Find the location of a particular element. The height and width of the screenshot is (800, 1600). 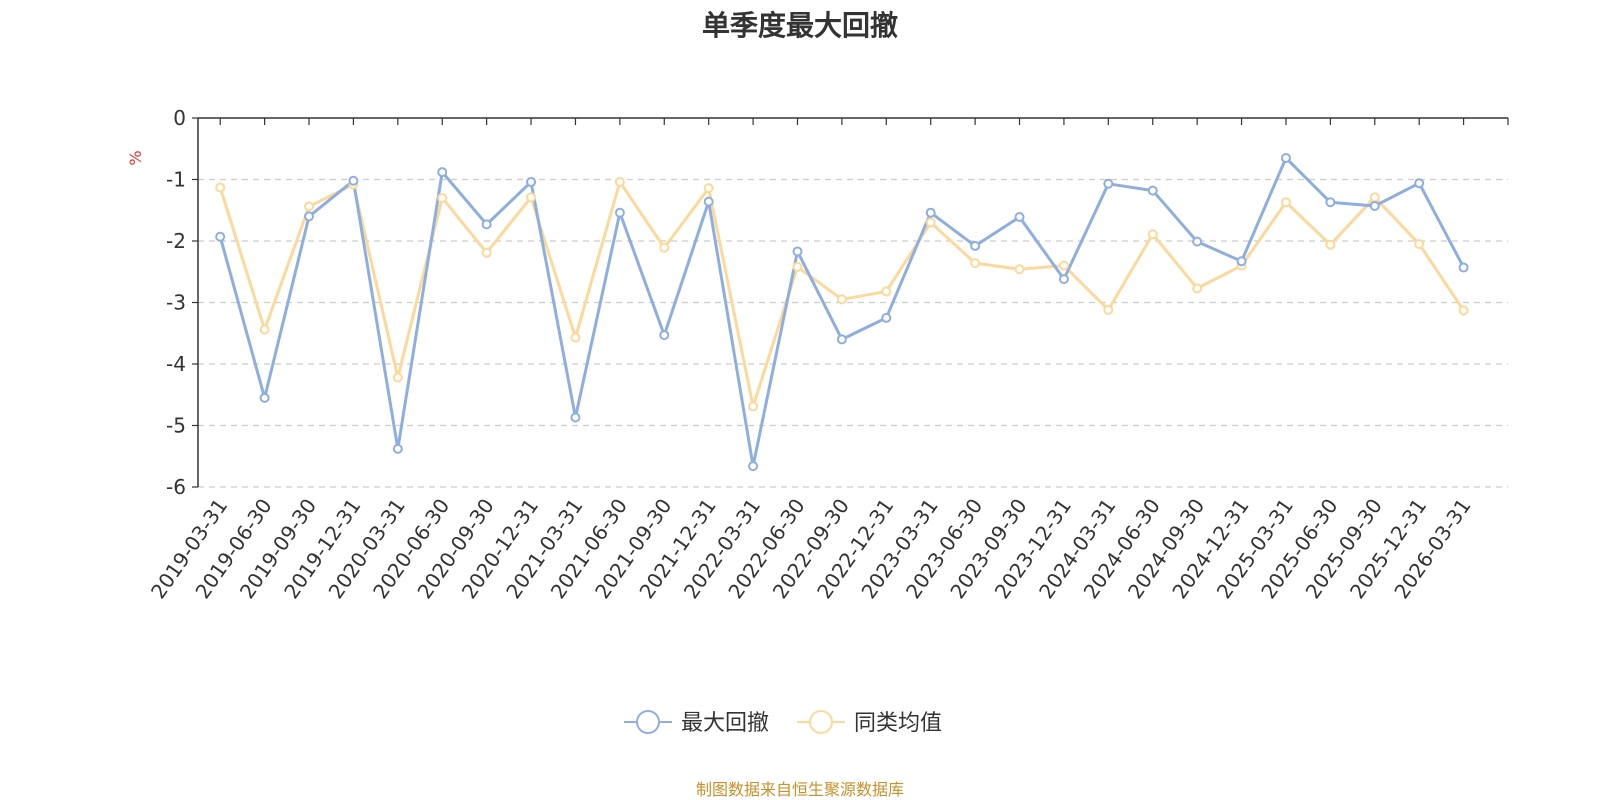

y-axis-label: % is located at coordinates (135, 157).